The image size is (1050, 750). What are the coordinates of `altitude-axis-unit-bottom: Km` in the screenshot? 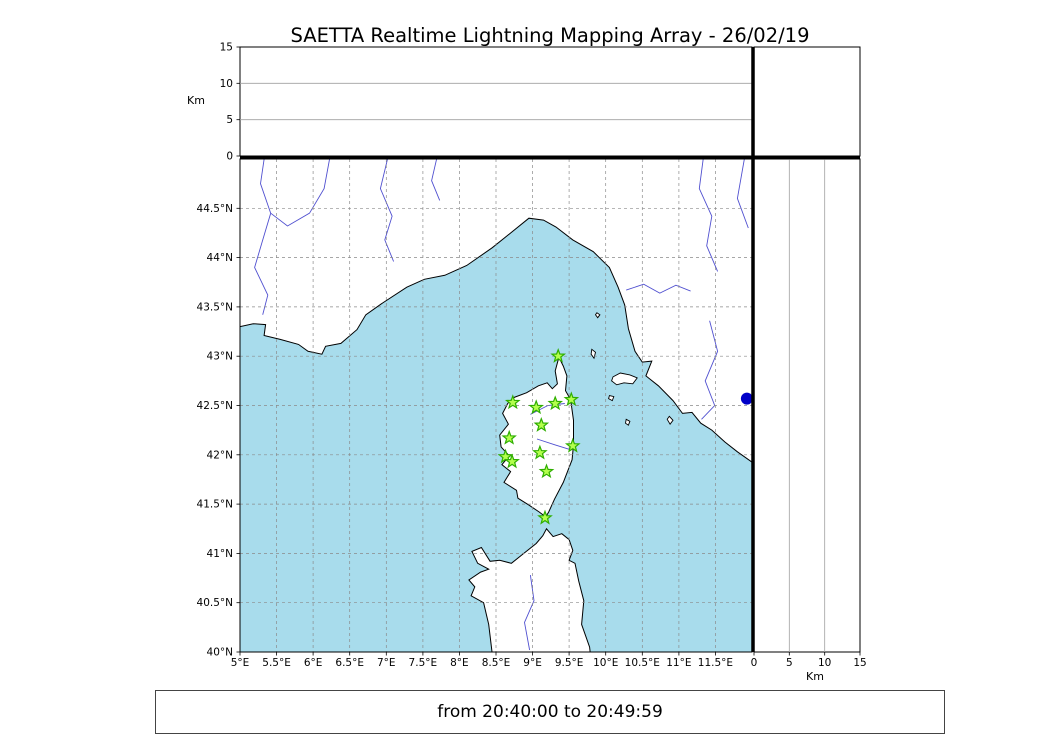 It's located at (815, 676).